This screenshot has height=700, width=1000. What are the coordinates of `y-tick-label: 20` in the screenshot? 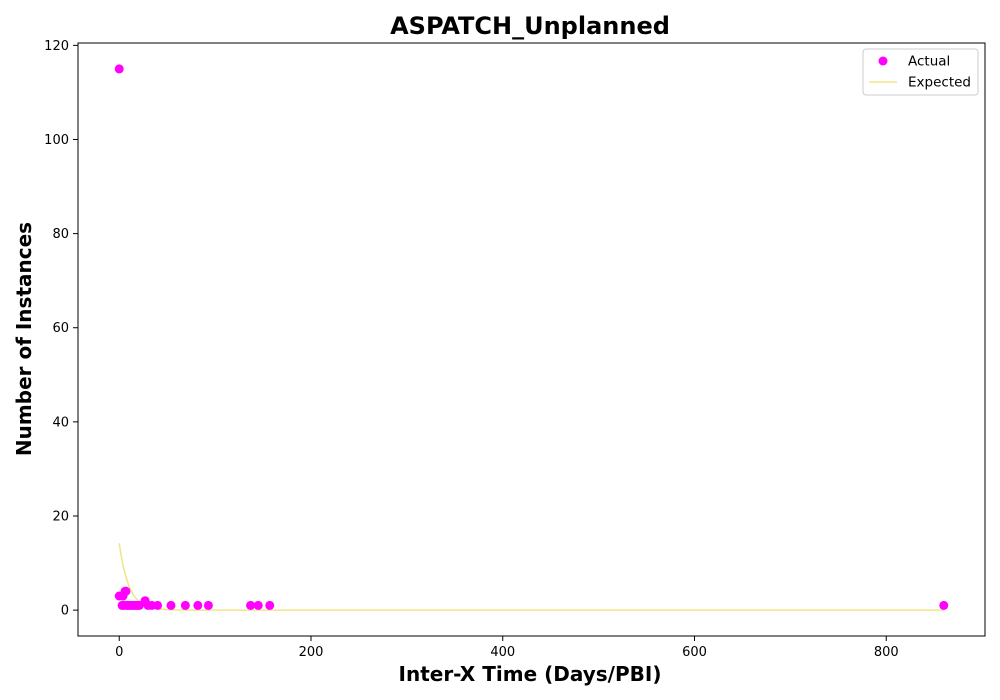 It's located at (60, 516).